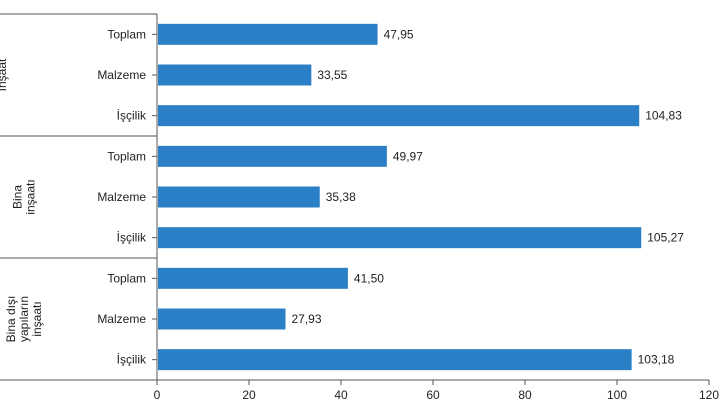  Describe the element at coordinates (617, 395) in the screenshot. I see `x-tick-label: 100` at that location.